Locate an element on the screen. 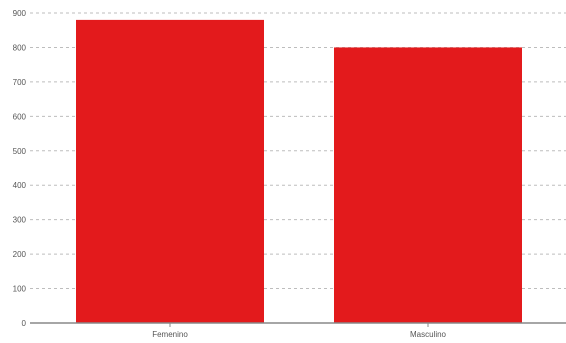 This screenshot has width=566, height=343. y-axis: 0 100 200 300 400 500 600 700 800 900 is located at coordinates (20, 168).